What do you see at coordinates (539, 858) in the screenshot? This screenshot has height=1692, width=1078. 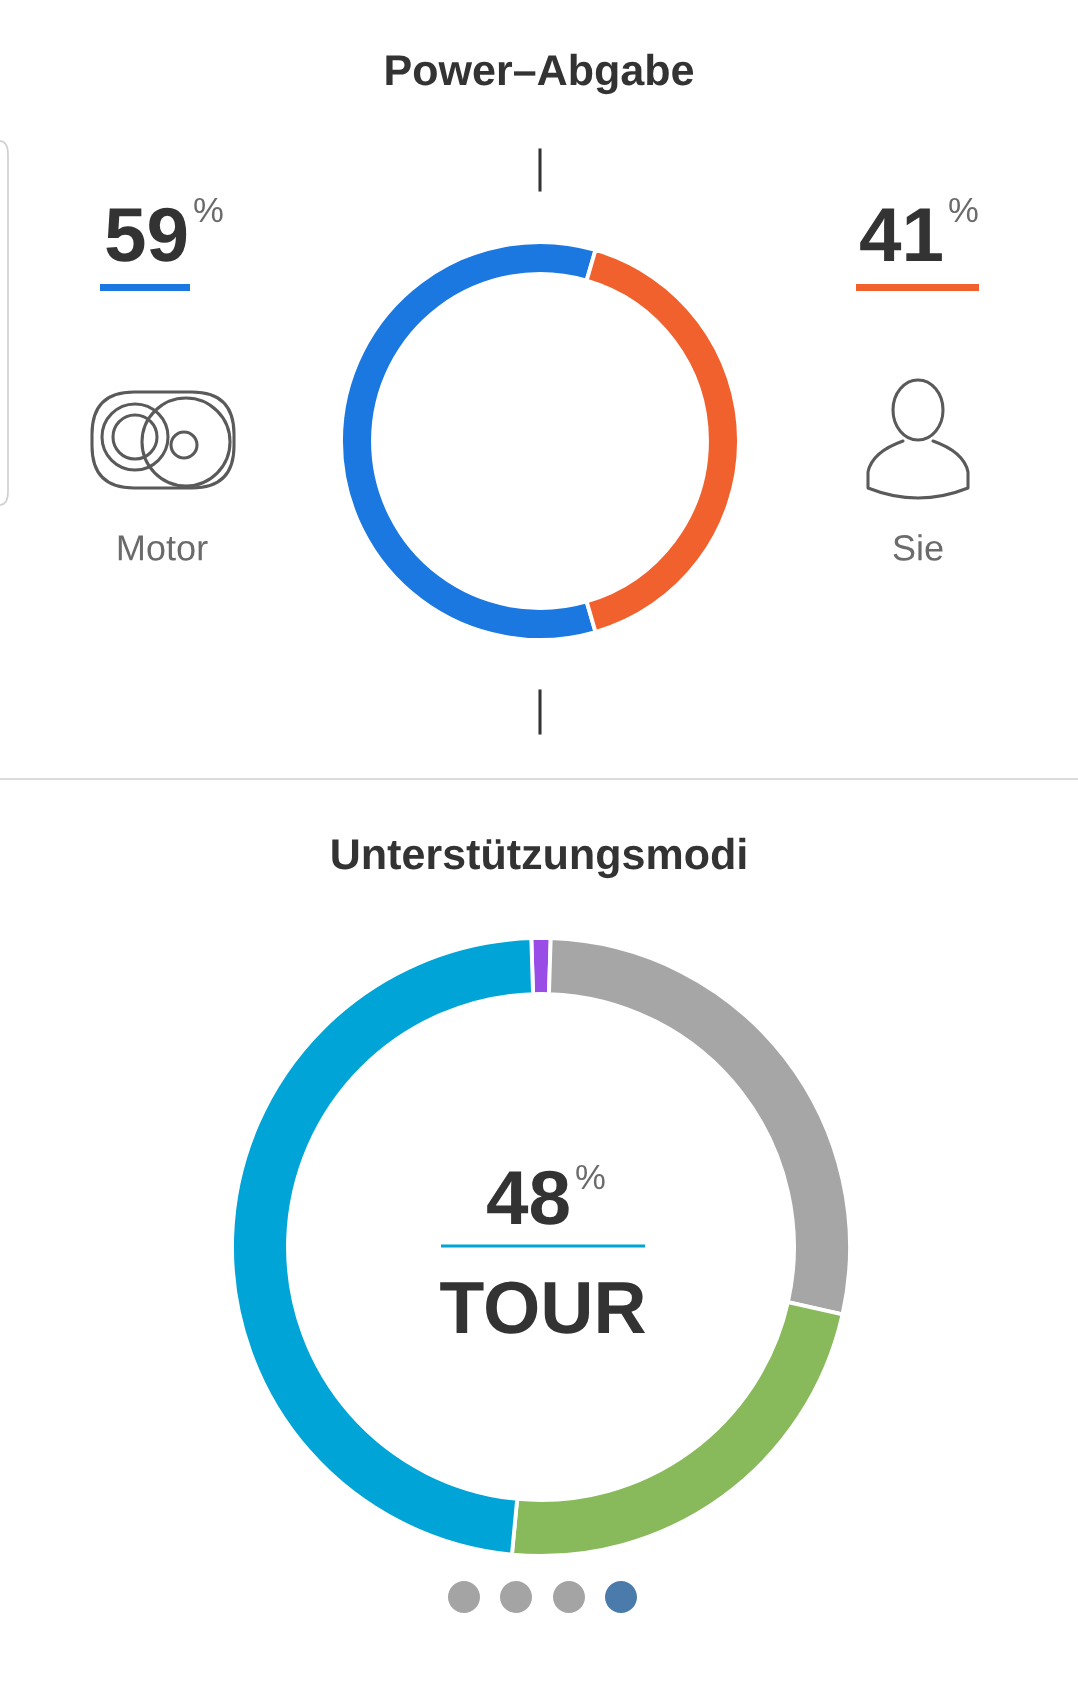 I see `chart-title: Unterstützungsmodi` at bounding box center [539, 858].